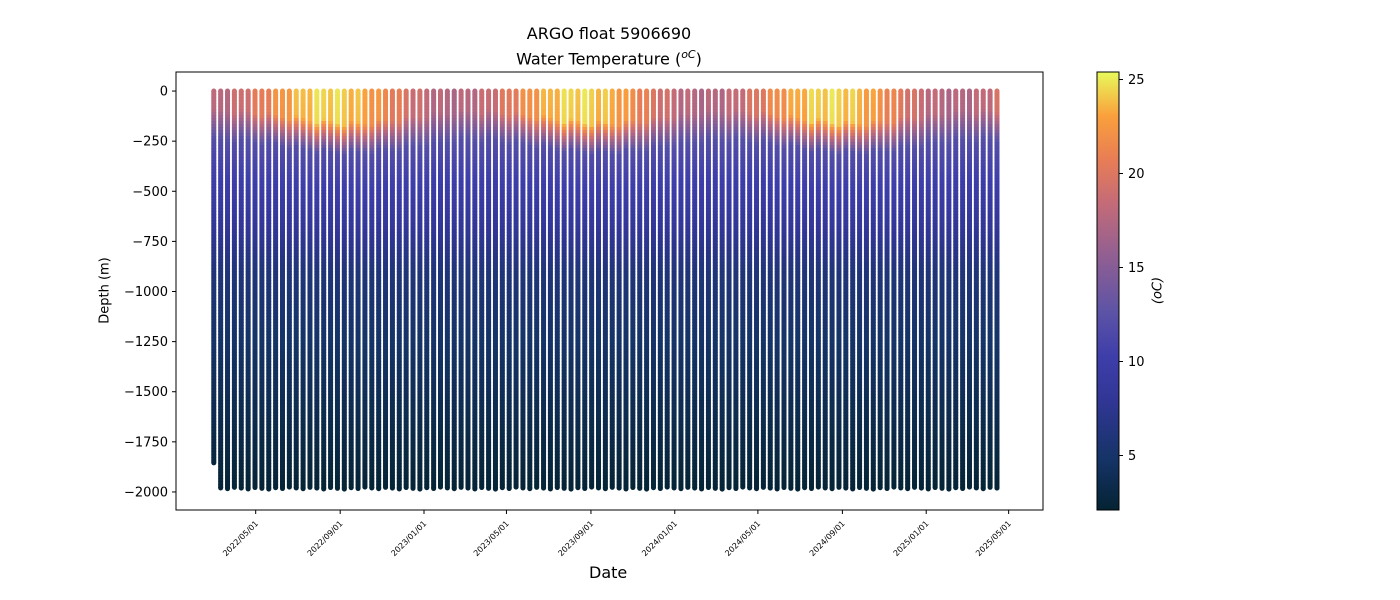 The image size is (1400, 600). I want to click on y-tick-label: −1750, so click(146, 442).